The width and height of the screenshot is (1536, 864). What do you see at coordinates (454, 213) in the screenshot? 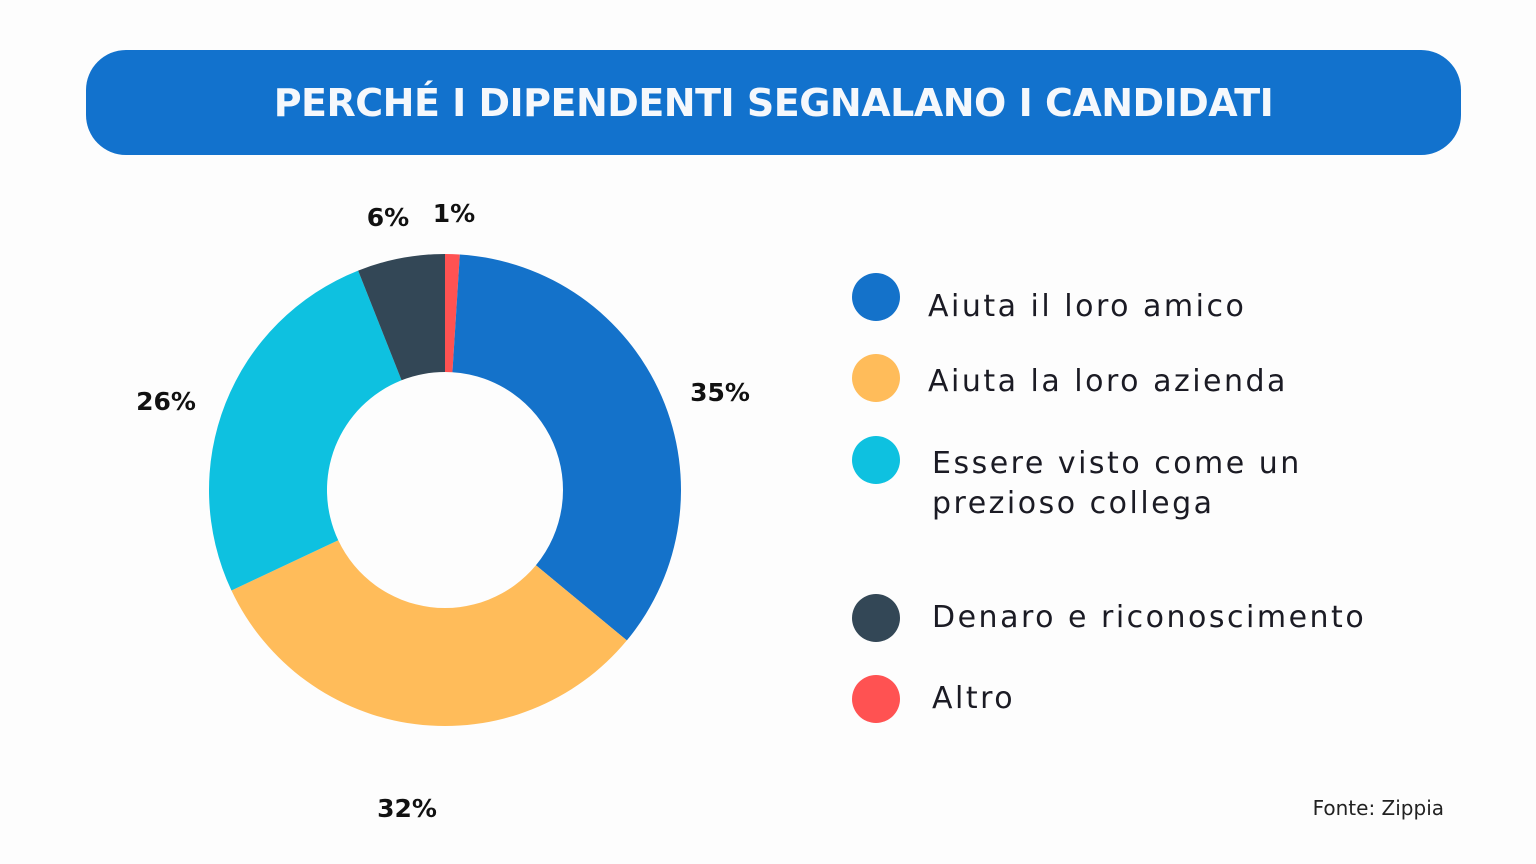
I see `data-label: 1%` at bounding box center [454, 213].